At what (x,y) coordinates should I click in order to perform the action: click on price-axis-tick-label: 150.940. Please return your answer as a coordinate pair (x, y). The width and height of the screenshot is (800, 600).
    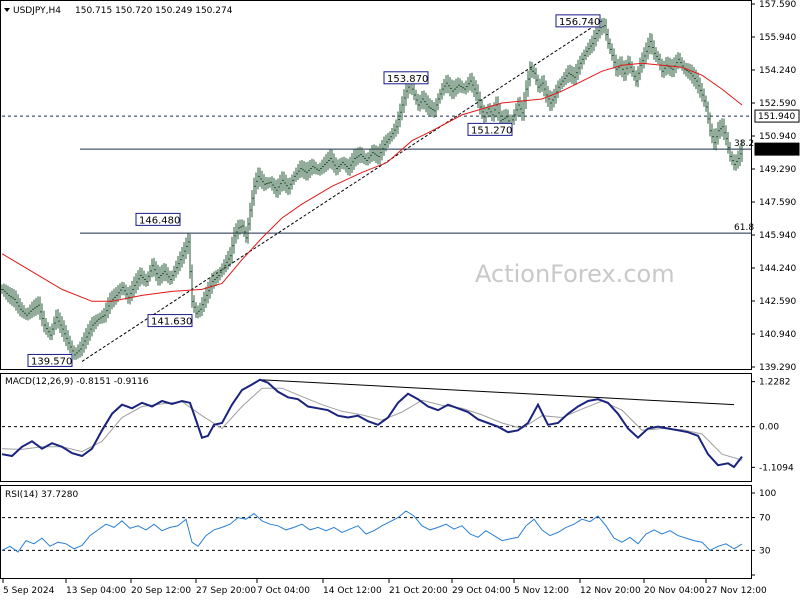
    Looking at the image, I should click on (777, 137).